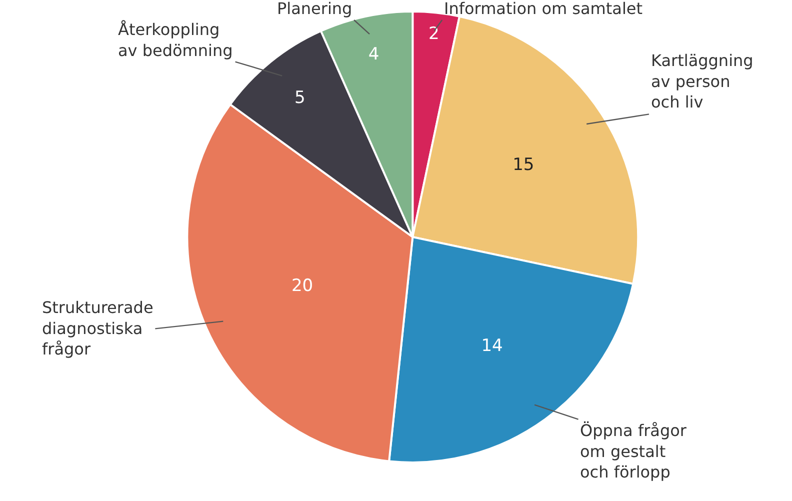  What do you see at coordinates (702, 81) in the screenshot?
I see `slice-label: Kartläggning av person och liv` at bounding box center [702, 81].